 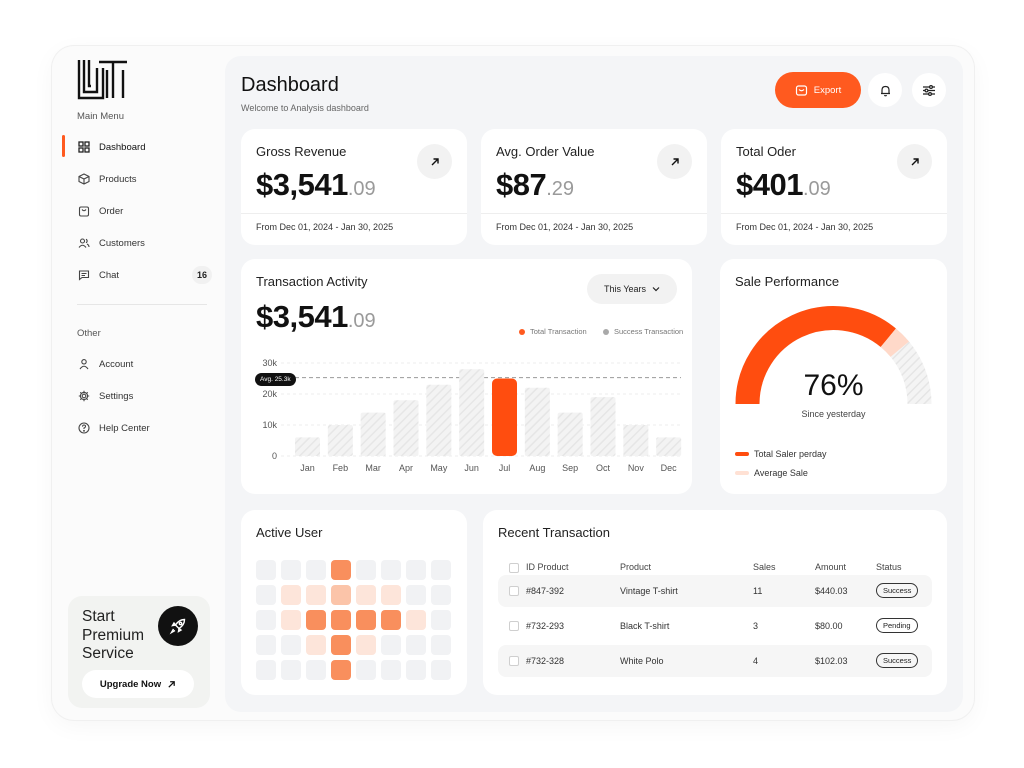 I want to click on cell-amount: $440.03, so click(x=831, y=591).